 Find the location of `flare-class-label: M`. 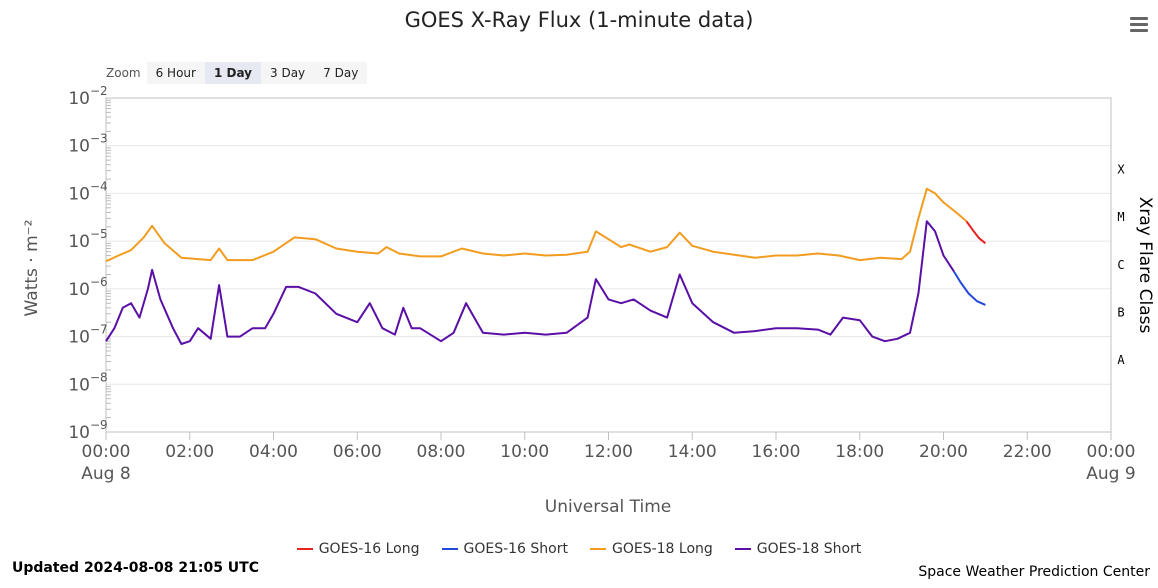

flare-class-label: M is located at coordinates (1120, 217).